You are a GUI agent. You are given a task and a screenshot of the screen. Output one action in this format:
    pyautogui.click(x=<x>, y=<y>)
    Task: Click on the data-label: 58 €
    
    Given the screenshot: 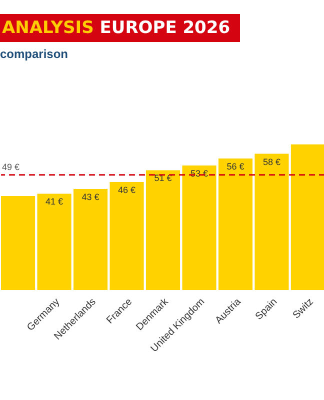 What is the action you would take?
    pyautogui.click(x=271, y=161)
    